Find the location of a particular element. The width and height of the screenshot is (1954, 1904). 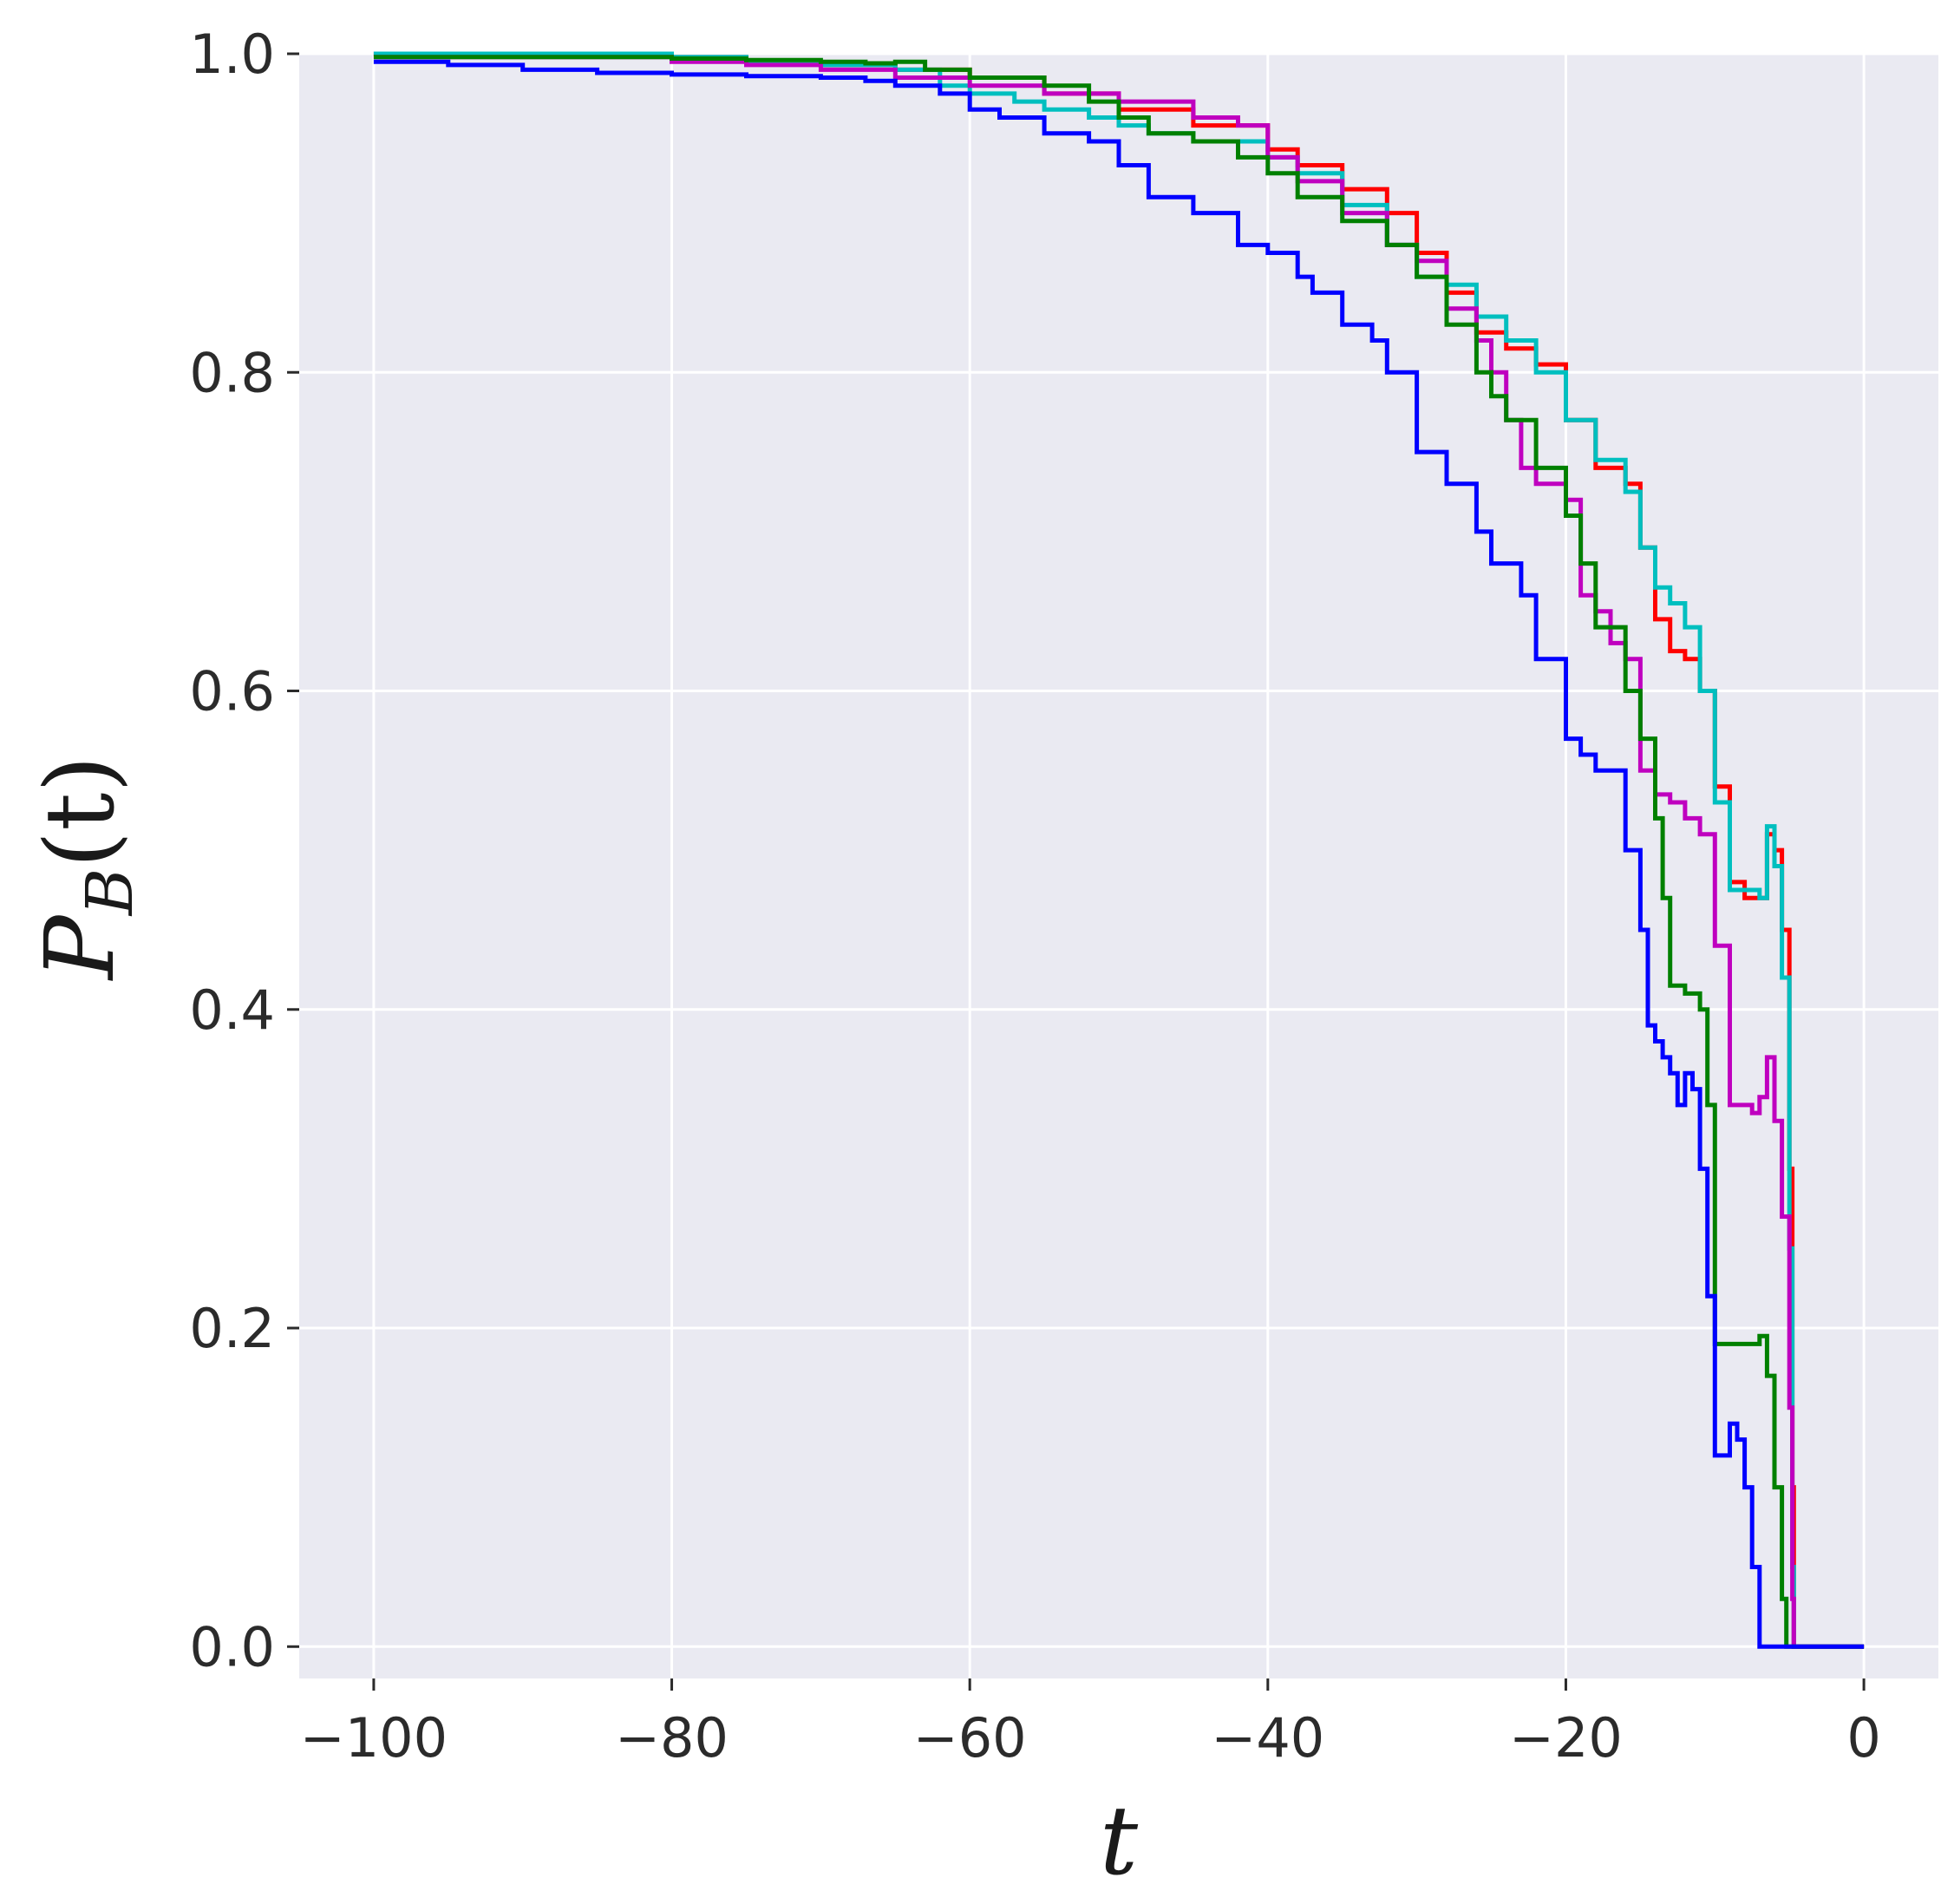

x-tick-label: −40 is located at coordinates (1267, 1738).